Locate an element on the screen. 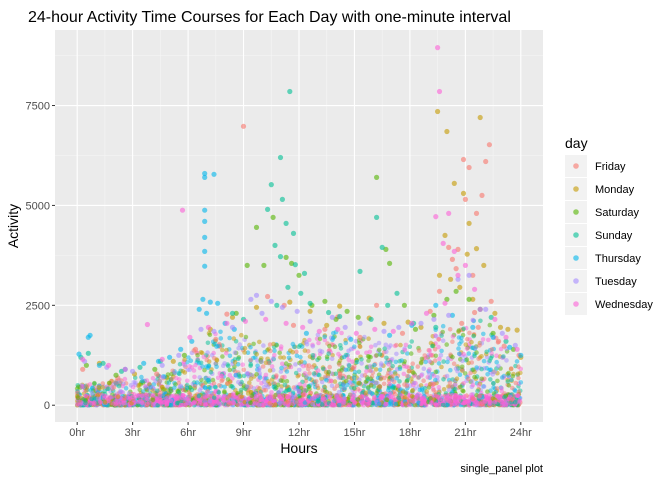 This screenshot has height=485, width=672. x-axis: 0hr 3hr 6hr 9hr 12hr 15hr 18hr 21hr 24hr is located at coordinates (300, 430).